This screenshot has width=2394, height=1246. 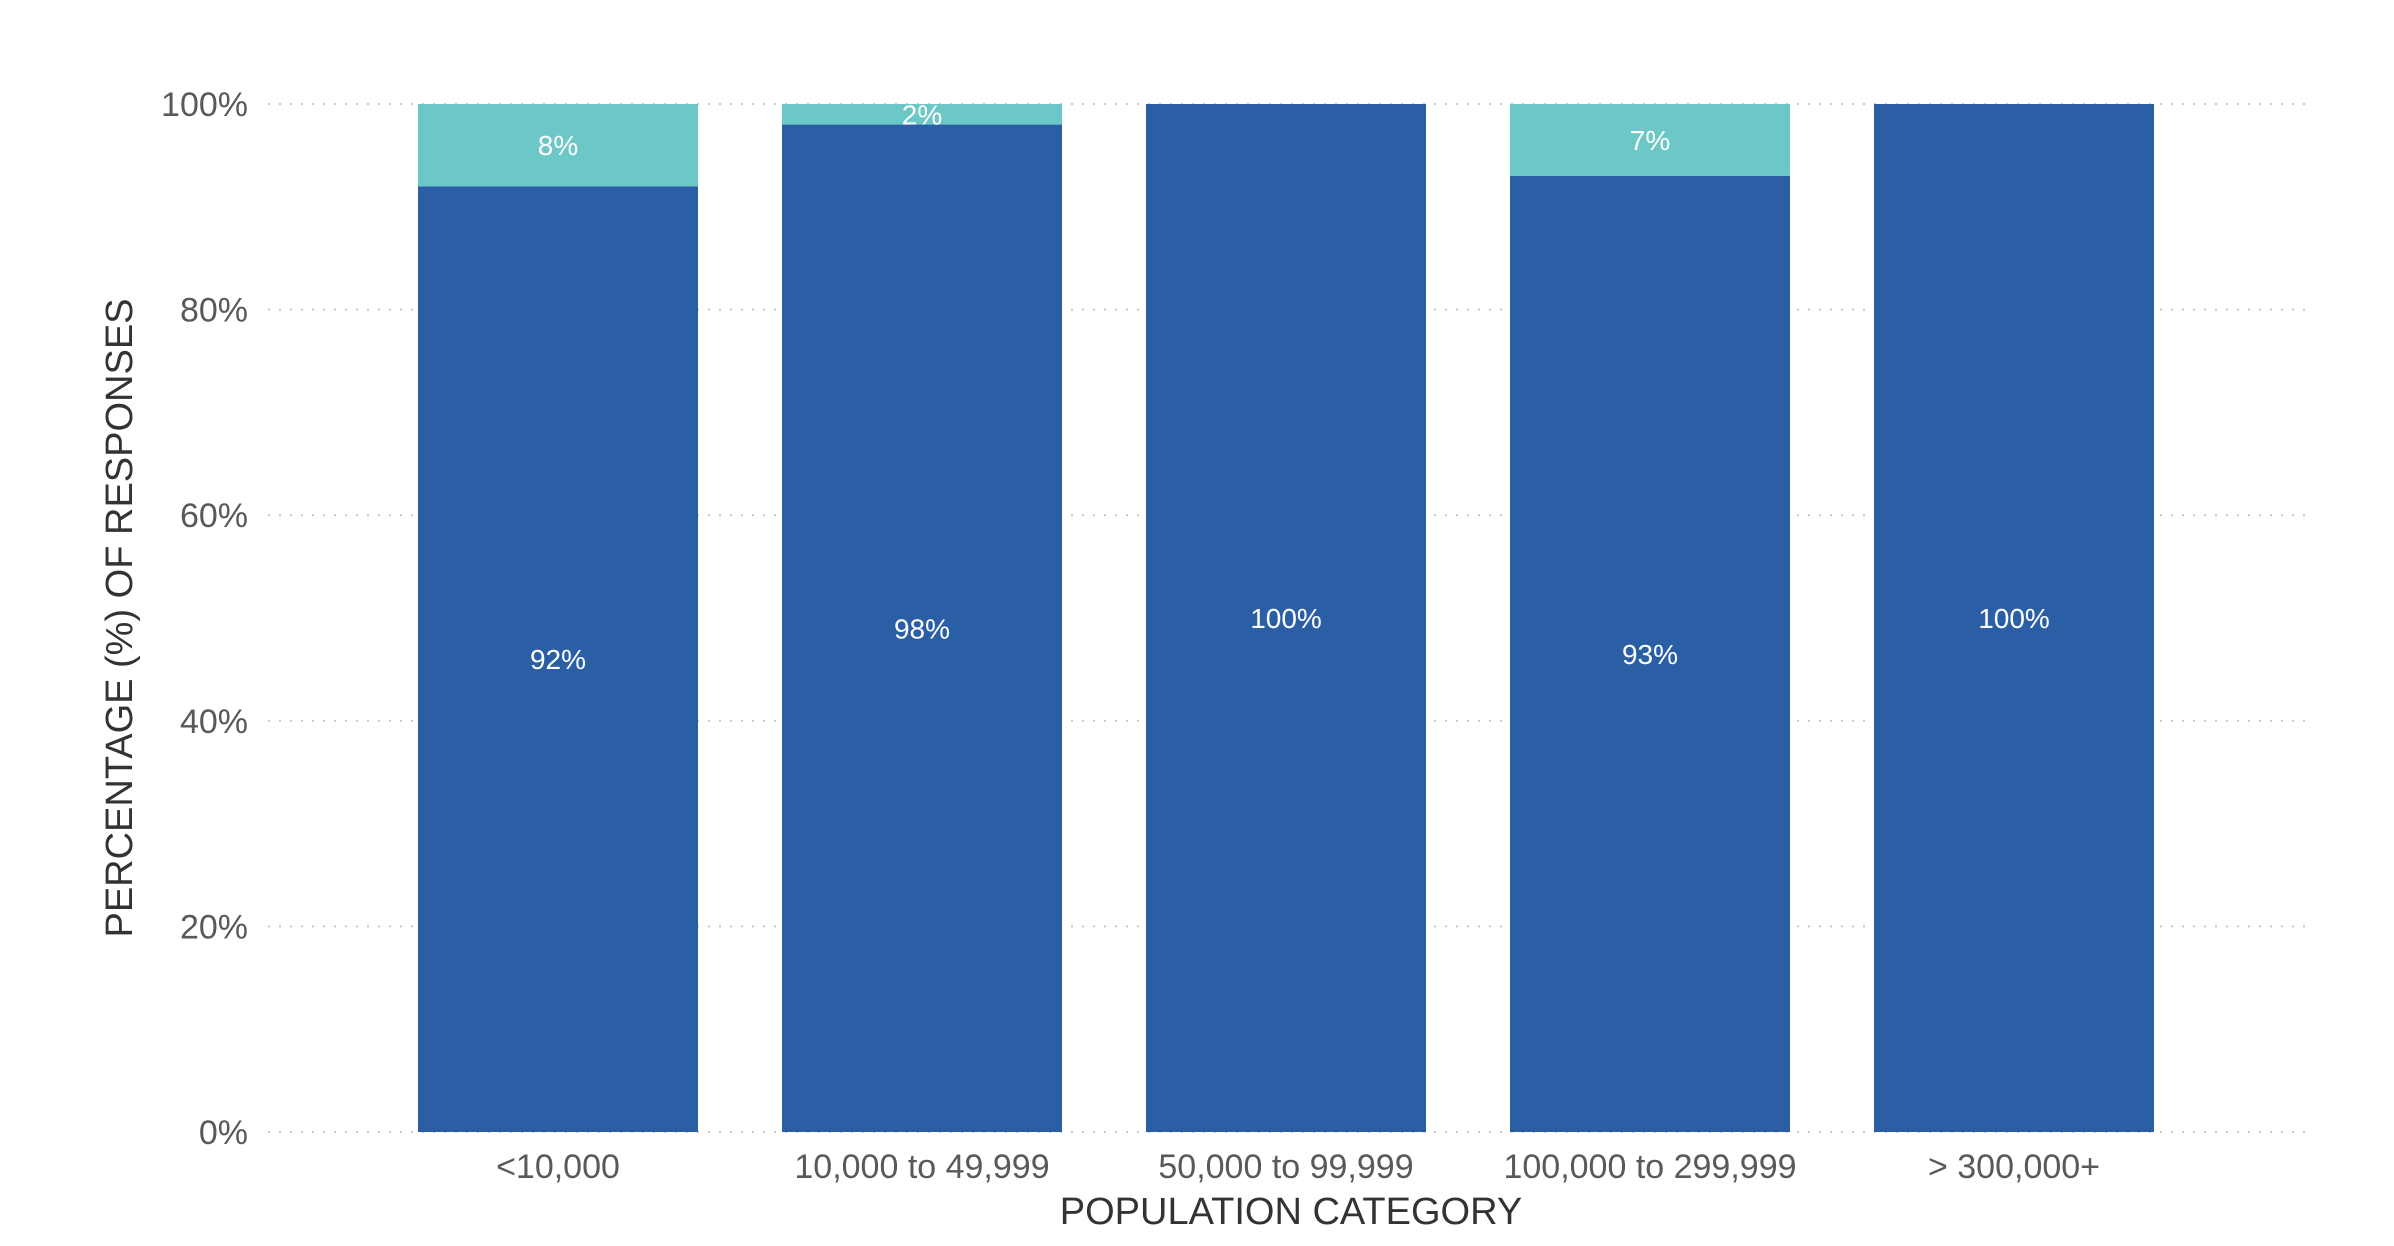 I want to click on x-tick-label: > 300,000+, so click(x=2014, y=1167).